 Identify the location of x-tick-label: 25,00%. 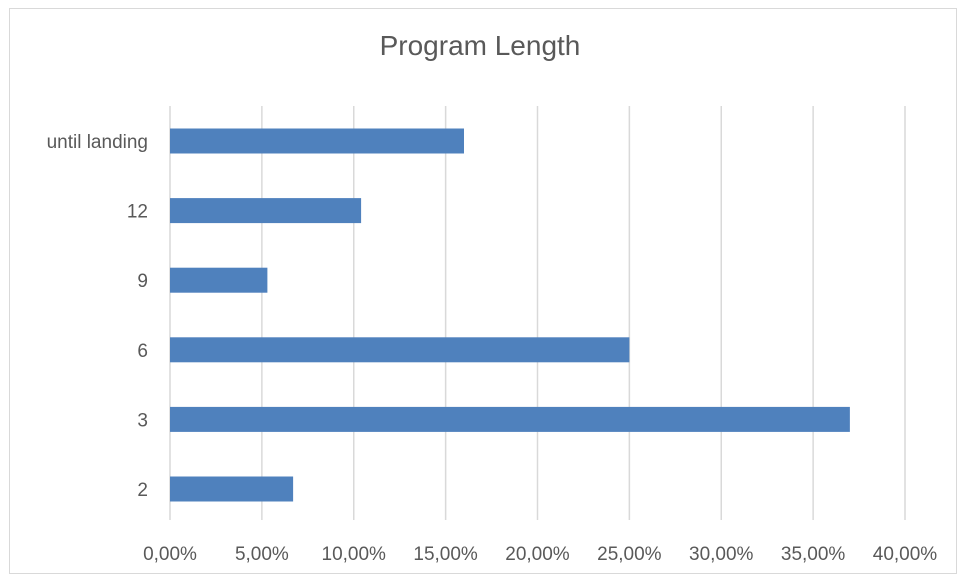
(629, 554).